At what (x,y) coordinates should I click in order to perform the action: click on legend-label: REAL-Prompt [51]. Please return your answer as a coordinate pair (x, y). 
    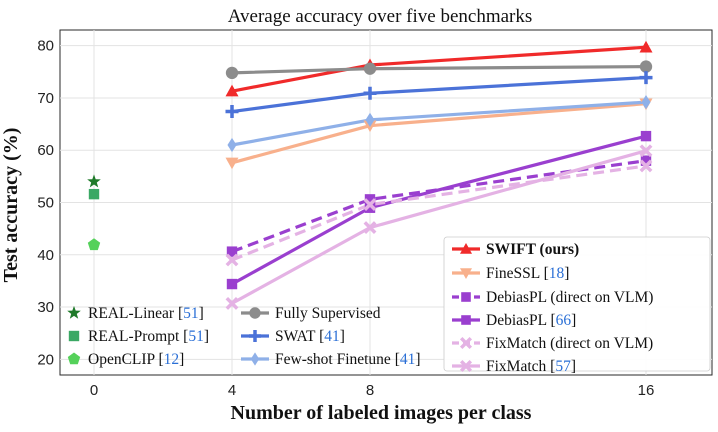
    Looking at the image, I should click on (148, 336).